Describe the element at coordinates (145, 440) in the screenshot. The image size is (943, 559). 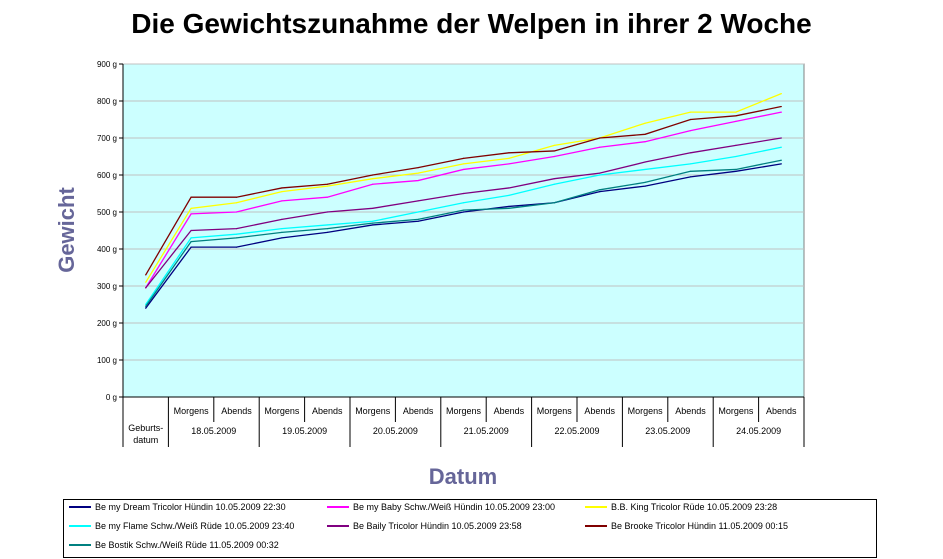
I see `category-label: datum` at that location.